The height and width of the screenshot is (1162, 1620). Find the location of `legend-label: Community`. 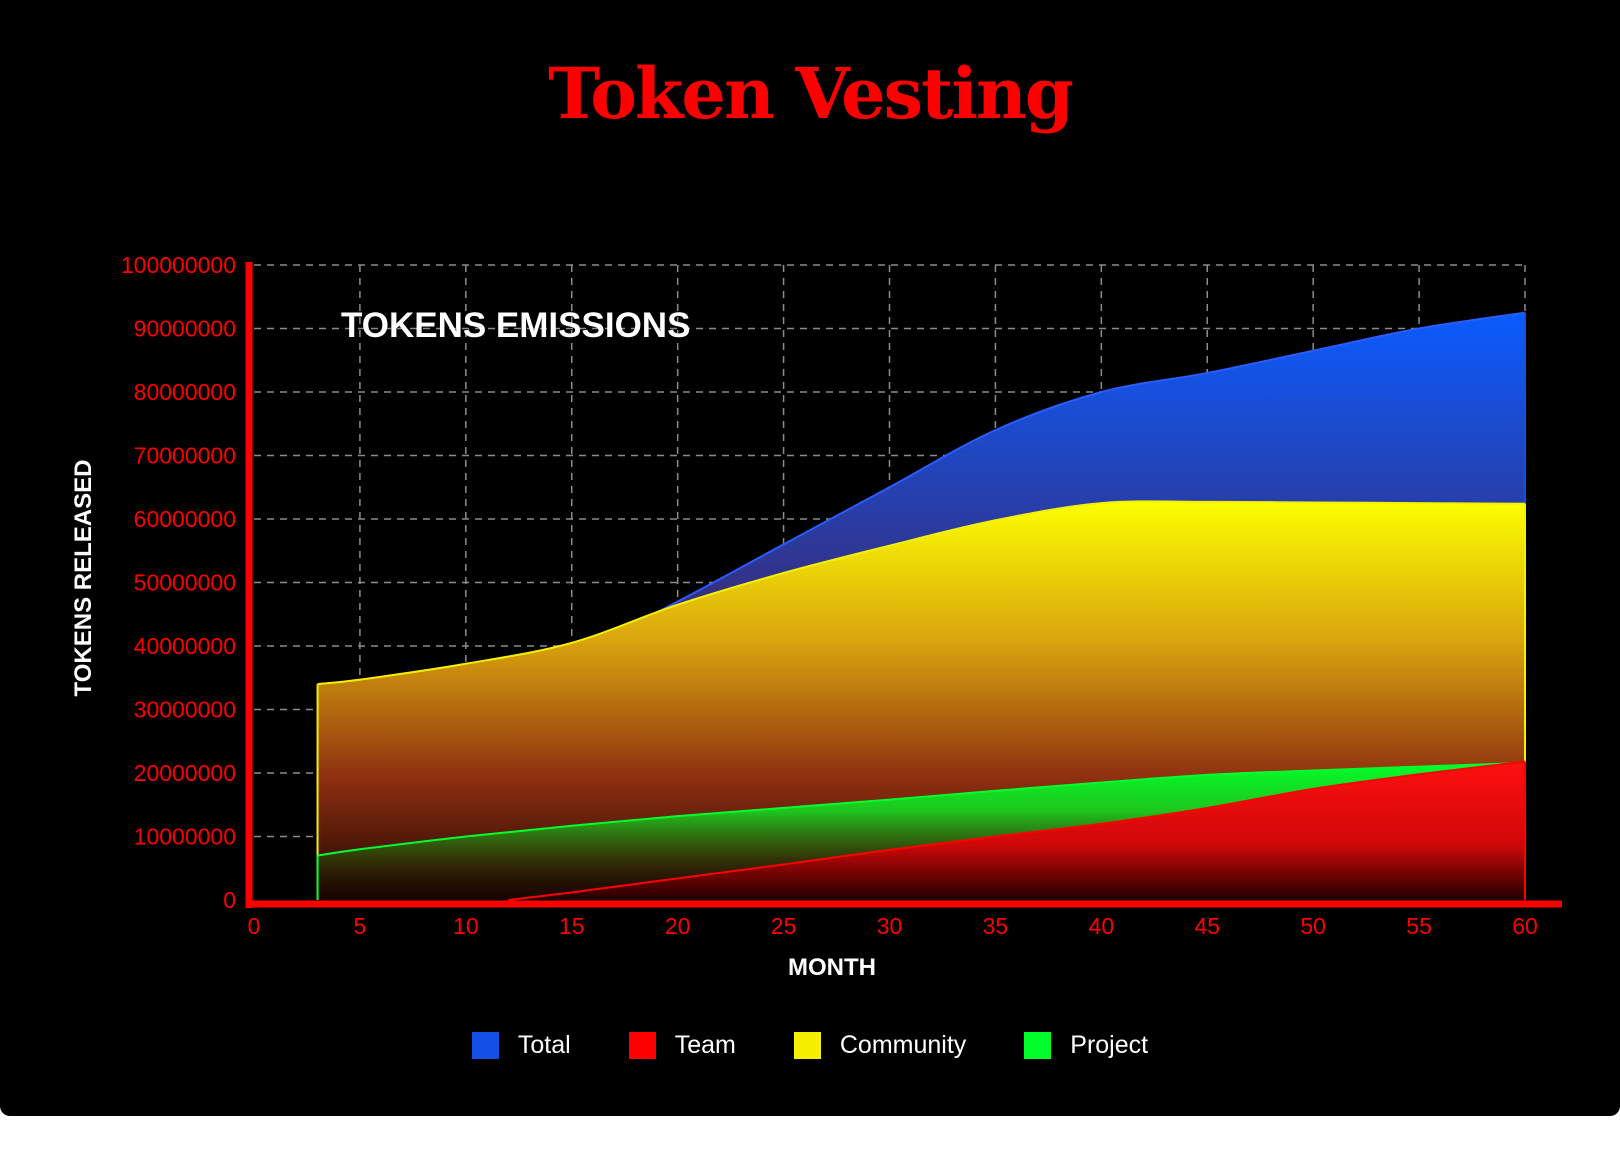

legend-label: Community is located at coordinates (903, 1044).